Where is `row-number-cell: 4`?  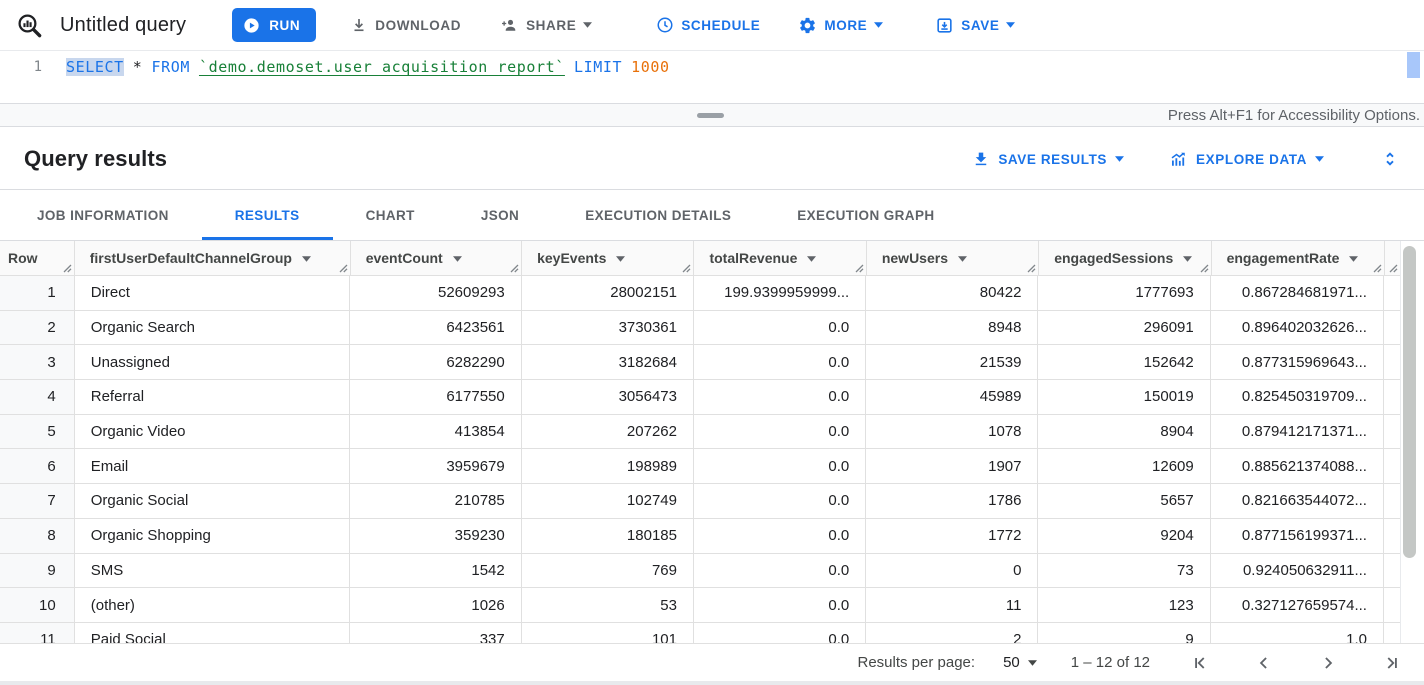
row-number-cell: 4 is located at coordinates (37, 397).